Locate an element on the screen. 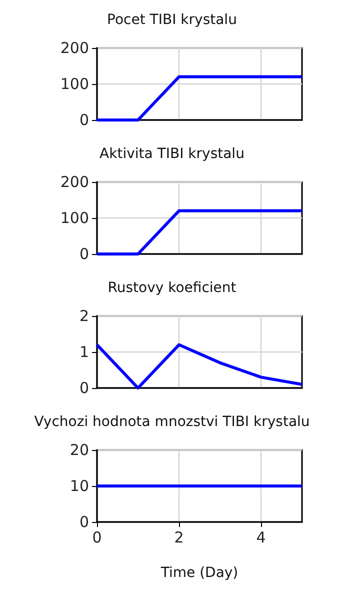 The height and width of the screenshot is (600, 344). x-axis-title: Time (Day) is located at coordinates (199, 573).